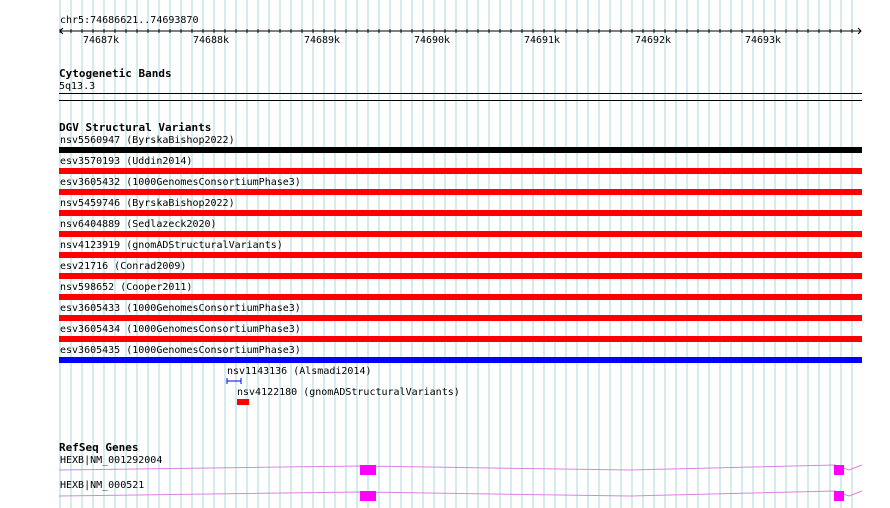  Describe the element at coordinates (102, 485) in the screenshot. I see `transcript-label: HEXB|NM_000521` at that location.